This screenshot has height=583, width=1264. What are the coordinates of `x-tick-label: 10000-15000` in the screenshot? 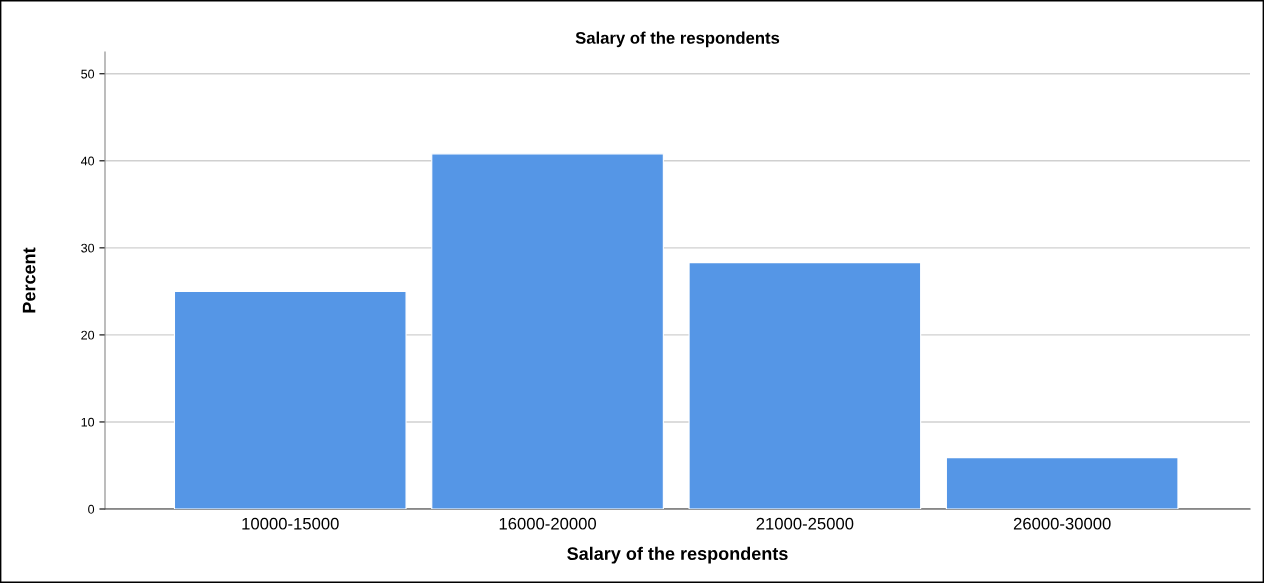 It's located at (290, 523).